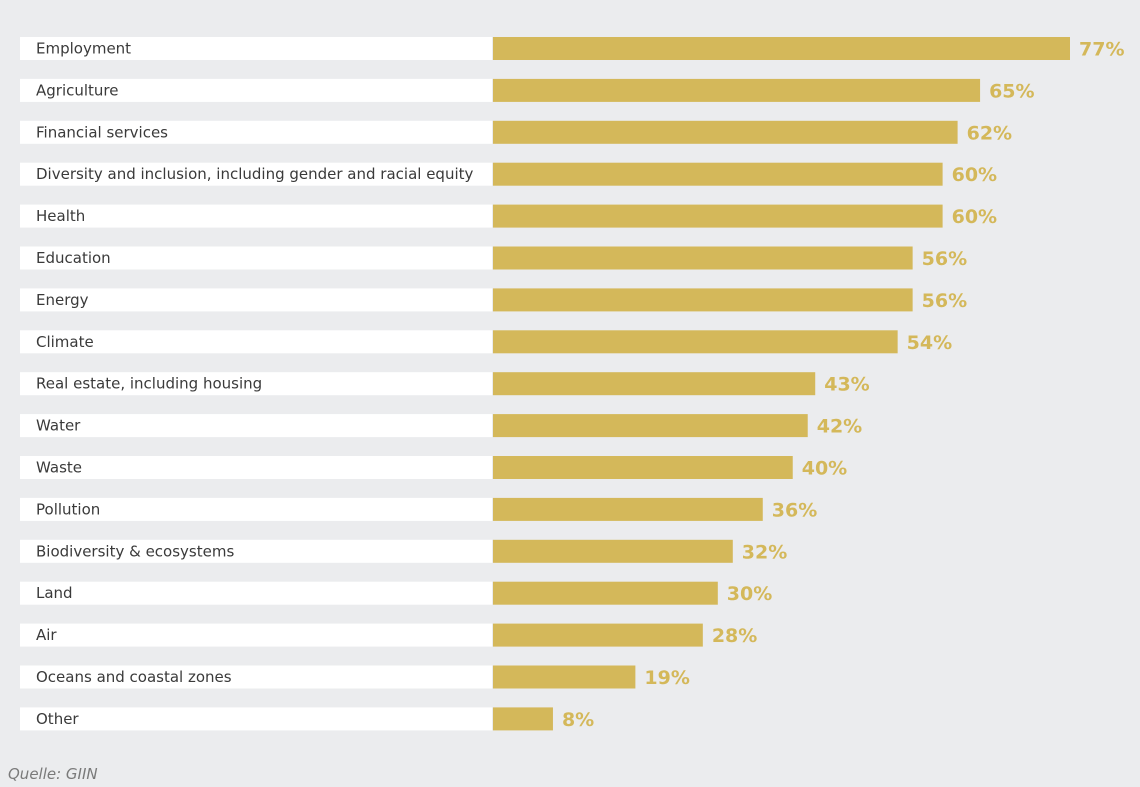 This screenshot has width=1140, height=787. What do you see at coordinates (734, 636) in the screenshot?
I see `value-label: 28%` at bounding box center [734, 636].